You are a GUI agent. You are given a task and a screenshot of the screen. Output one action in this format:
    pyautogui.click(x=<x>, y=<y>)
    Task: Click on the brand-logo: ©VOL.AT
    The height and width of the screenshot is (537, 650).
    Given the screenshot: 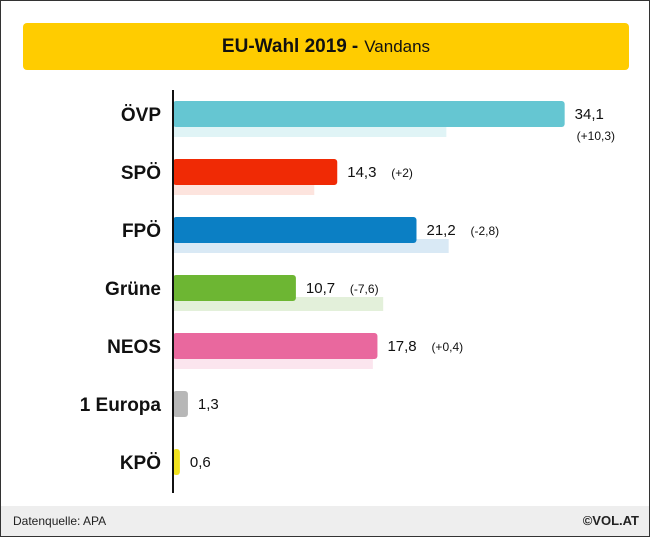 What is the action you would take?
    pyautogui.click(x=610, y=520)
    